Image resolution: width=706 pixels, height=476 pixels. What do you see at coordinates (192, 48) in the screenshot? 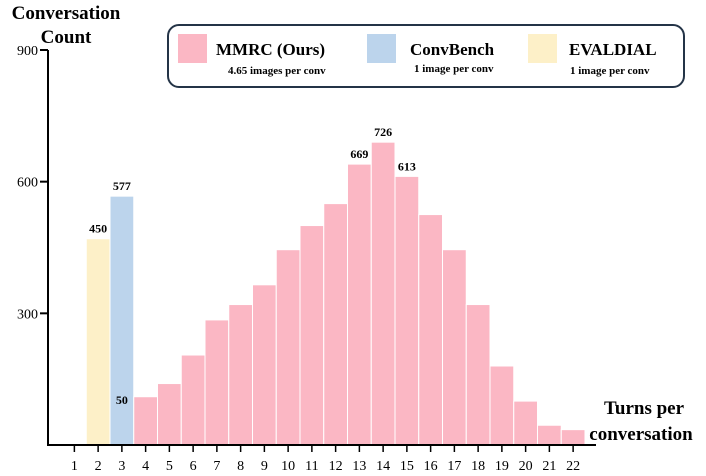
I see `legend-swatch-mmrc` at bounding box center [192, 48].